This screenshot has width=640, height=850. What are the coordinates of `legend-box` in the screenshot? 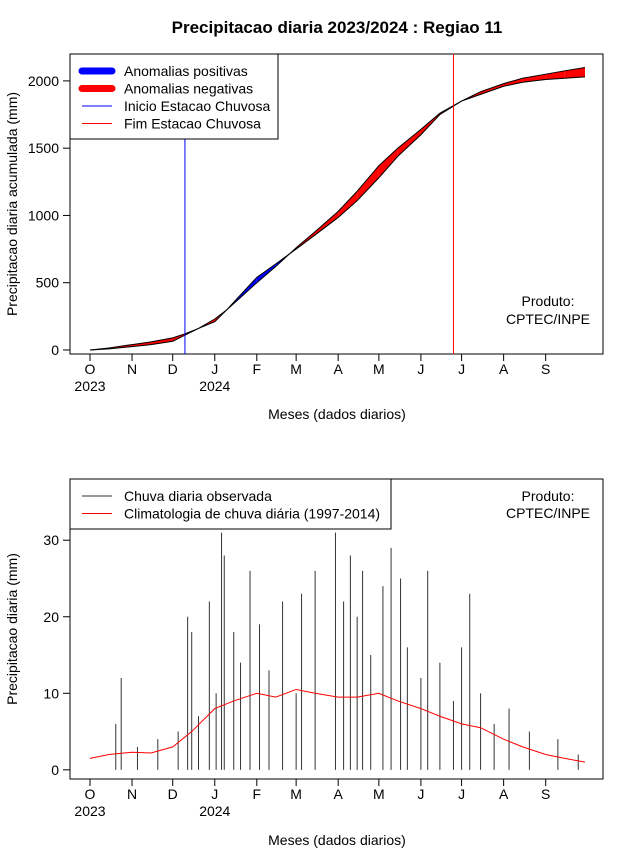 It's located at (230, 504).